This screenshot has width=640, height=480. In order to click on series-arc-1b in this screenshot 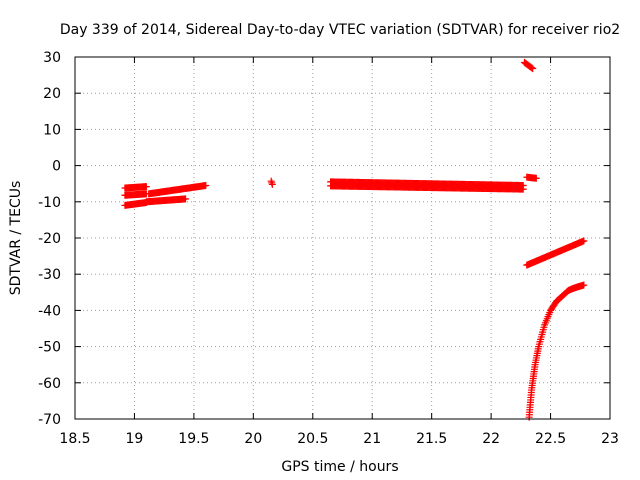, I will do `click(135, 194)`.